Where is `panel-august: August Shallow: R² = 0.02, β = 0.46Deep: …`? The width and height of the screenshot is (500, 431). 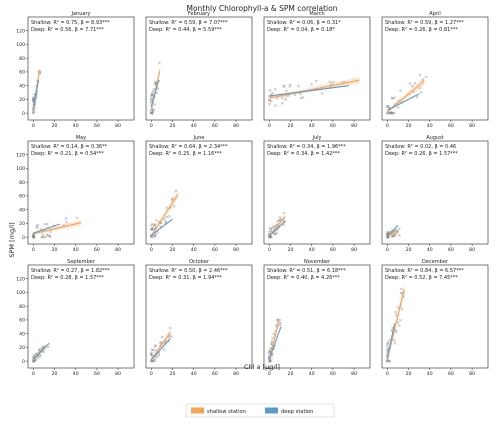
panel-august: August Shallow: R² = 0.02, β = 0.46Deep: … is located at coordinates (435, 194).